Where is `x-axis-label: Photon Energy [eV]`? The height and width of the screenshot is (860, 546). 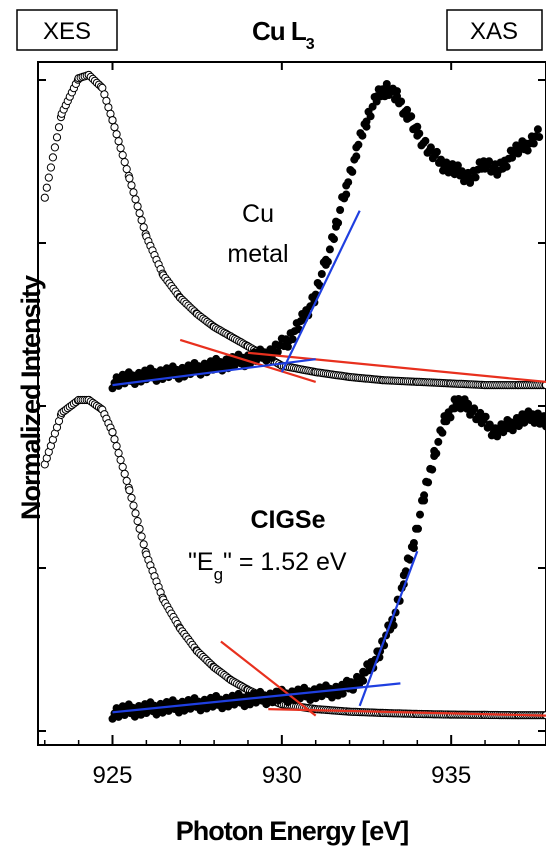
x-axis-label: Photon Energy [eV] is located at coordinates (292, 831).